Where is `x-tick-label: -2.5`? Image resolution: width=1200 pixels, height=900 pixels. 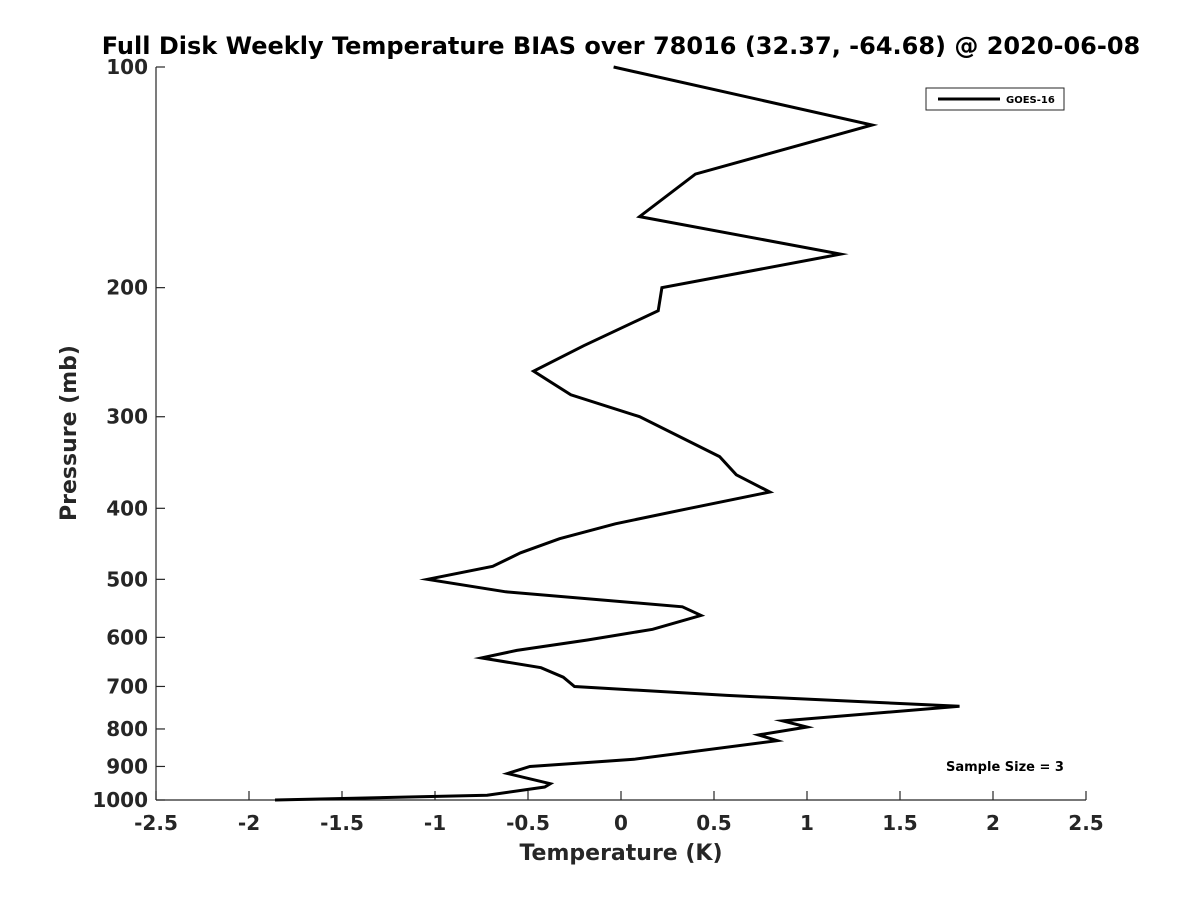
x-tick-label: -2.5 is located at coordinates (156, 823).